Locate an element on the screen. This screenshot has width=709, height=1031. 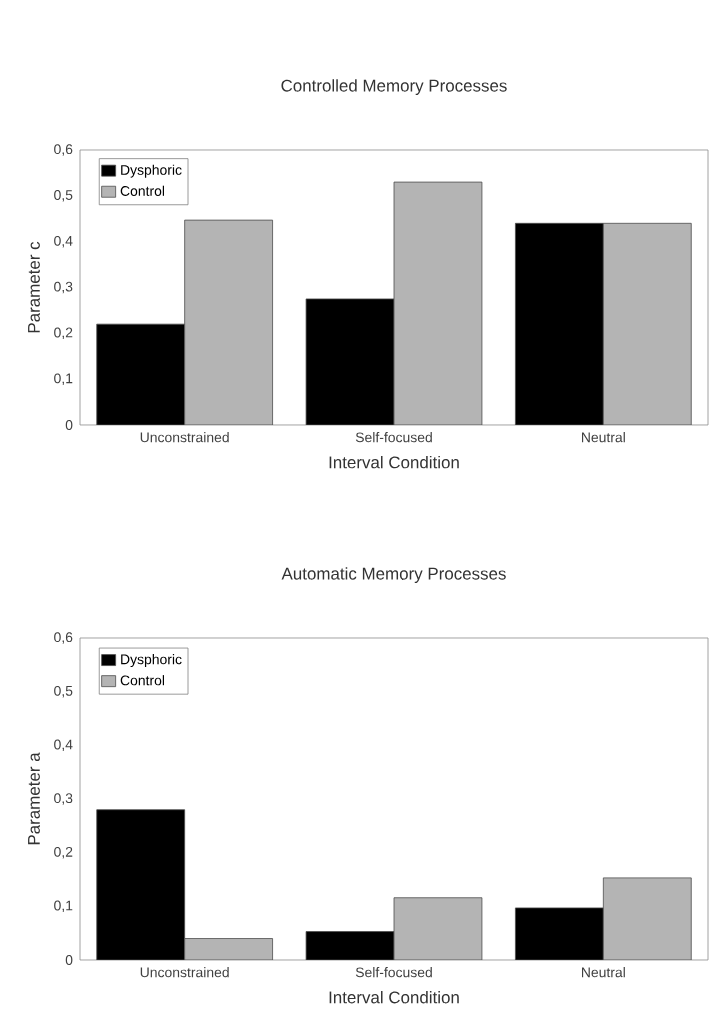
y-axis-title: Parameter a is located at coordinates (34, 798).